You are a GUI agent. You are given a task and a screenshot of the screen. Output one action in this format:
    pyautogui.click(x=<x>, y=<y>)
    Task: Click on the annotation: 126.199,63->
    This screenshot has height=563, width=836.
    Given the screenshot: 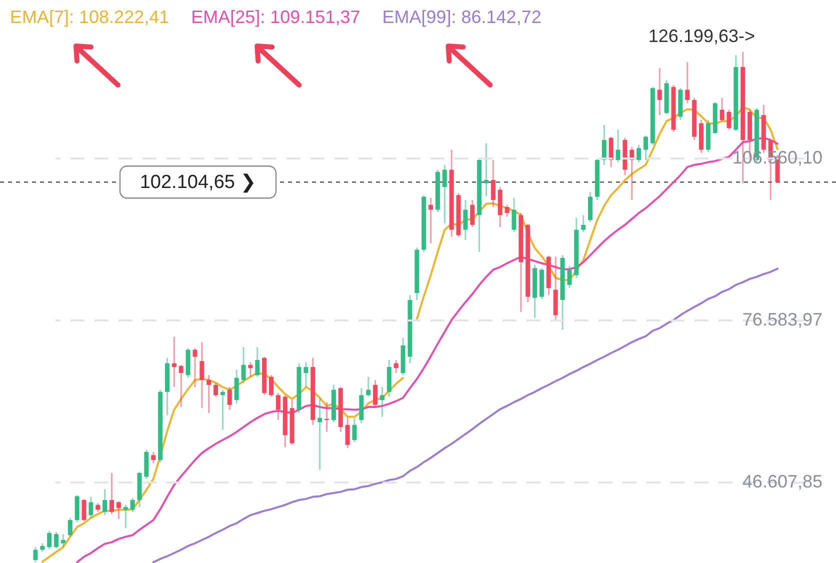 What is the action you would take?
    pyautogui.click(x=701, y=36)
    